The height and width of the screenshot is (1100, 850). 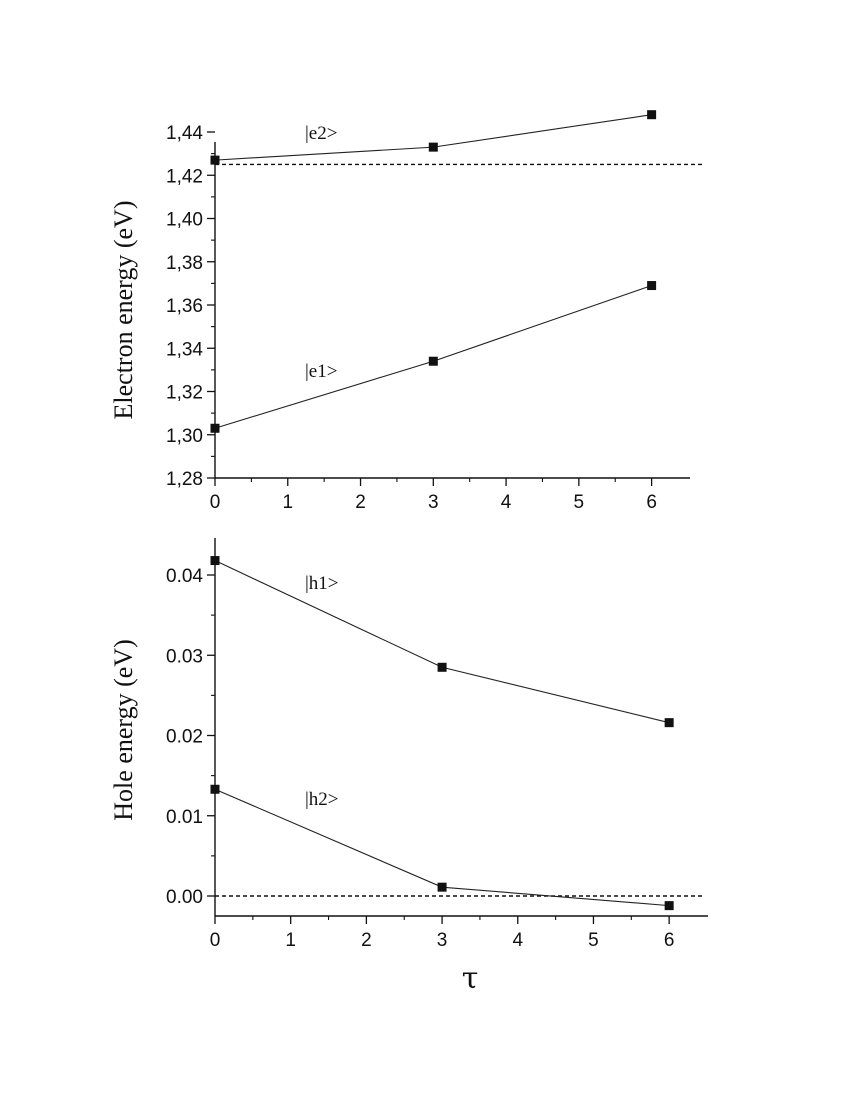 I want to click on hole-x-tick-label: 5, so click(x=593, y=940).